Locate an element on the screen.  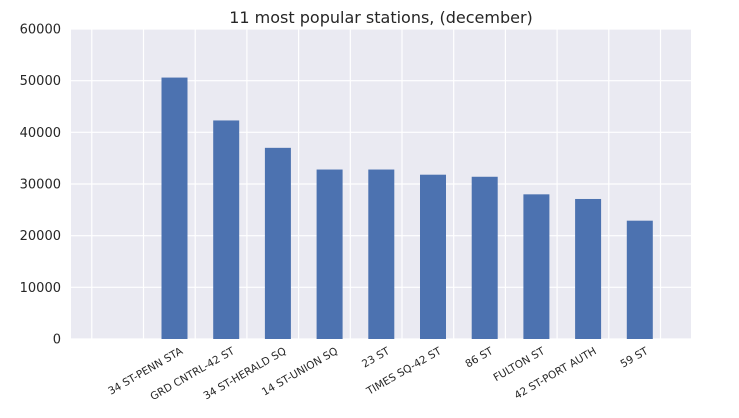
x-tick-label: 86 ST is located at coordinates (479, 358).